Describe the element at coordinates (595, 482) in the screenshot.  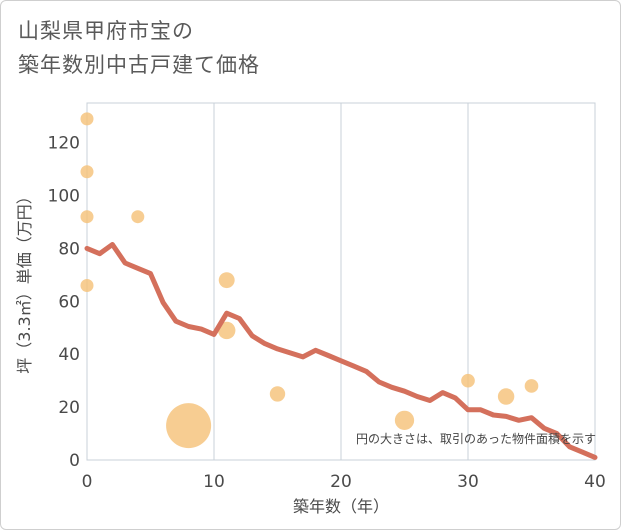
I see `x-tick-label-40: 40` at that location.